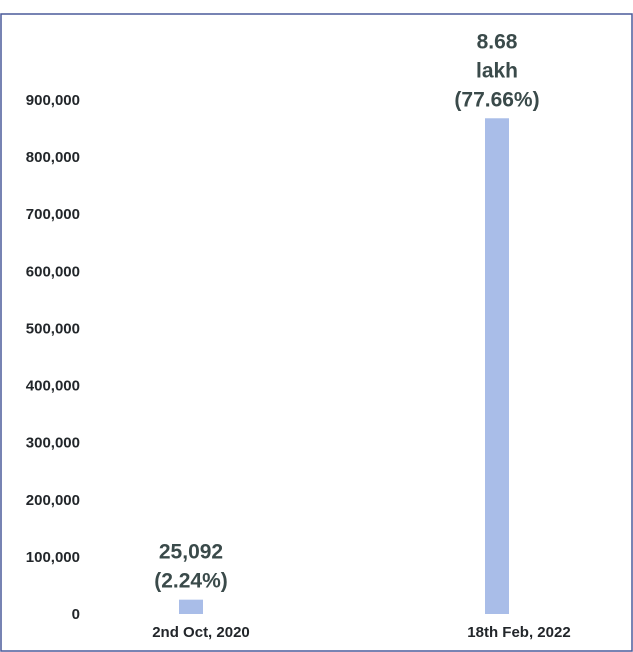 The width and height of the screenshot is (633, 652). What do you see at coordinates (361, 632) in the screenshot?
I see `x-axis-category-labels: 2nd Oct, 2020 18th Feb, 2022` at bounding box center [361, 632].